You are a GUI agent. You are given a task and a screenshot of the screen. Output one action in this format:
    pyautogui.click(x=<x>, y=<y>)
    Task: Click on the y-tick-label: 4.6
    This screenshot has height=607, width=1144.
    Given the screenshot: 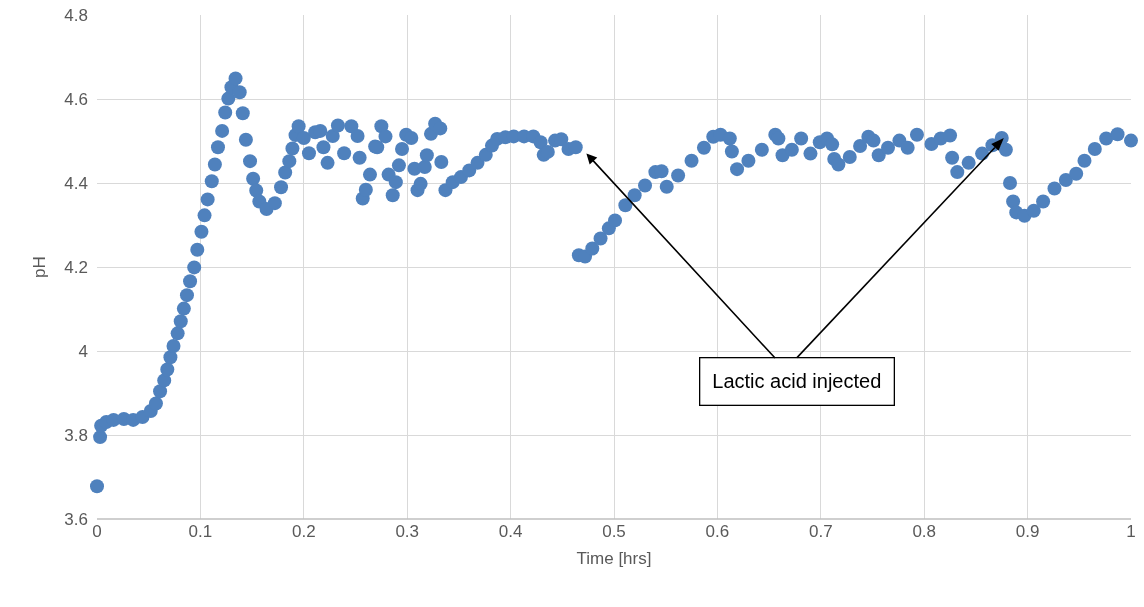 What is the action you would take?
    pyautogui.click(x=76, y=99)
    